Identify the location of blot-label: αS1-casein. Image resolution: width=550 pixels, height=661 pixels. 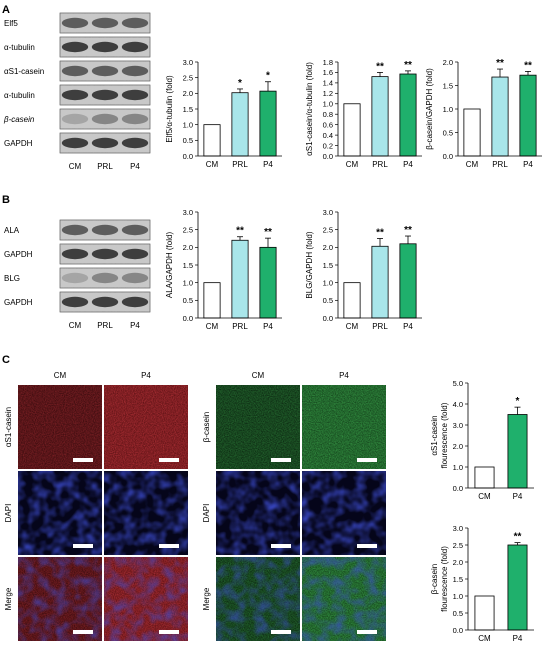
(24, 71).